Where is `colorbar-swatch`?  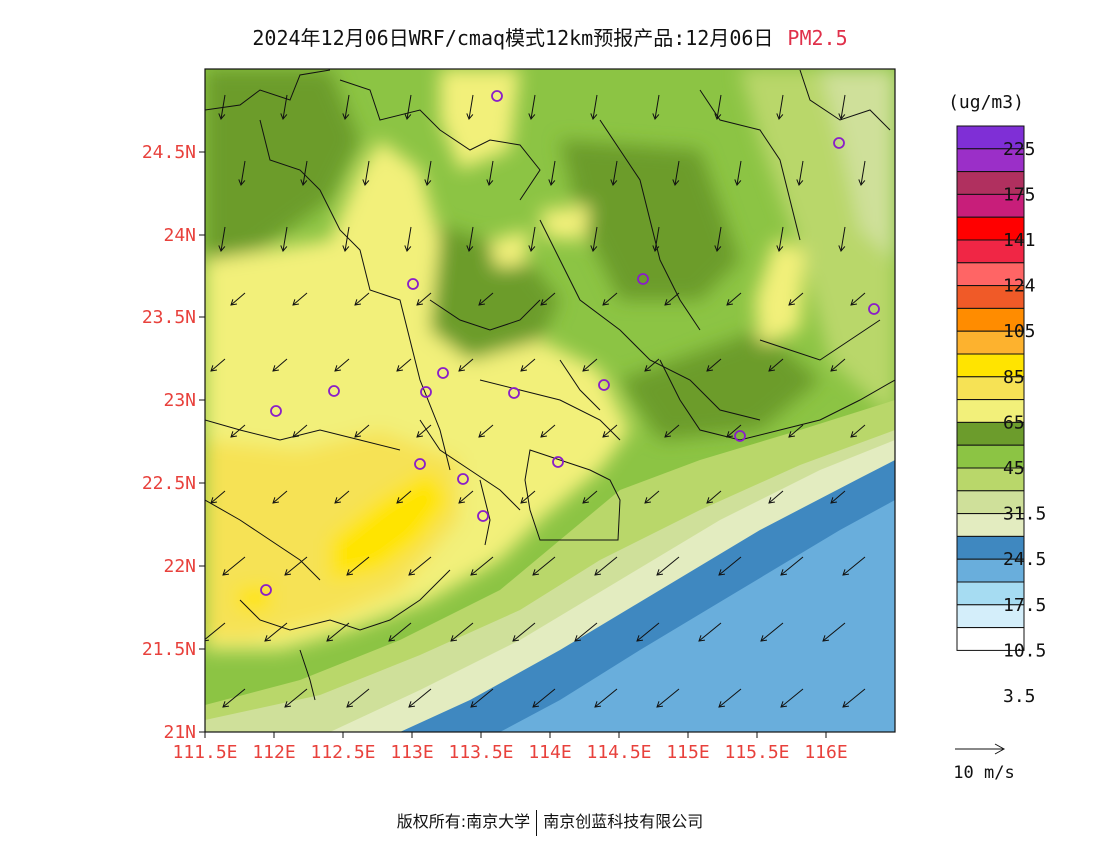
colorbar-swatch is located at coordinates (990, 639).